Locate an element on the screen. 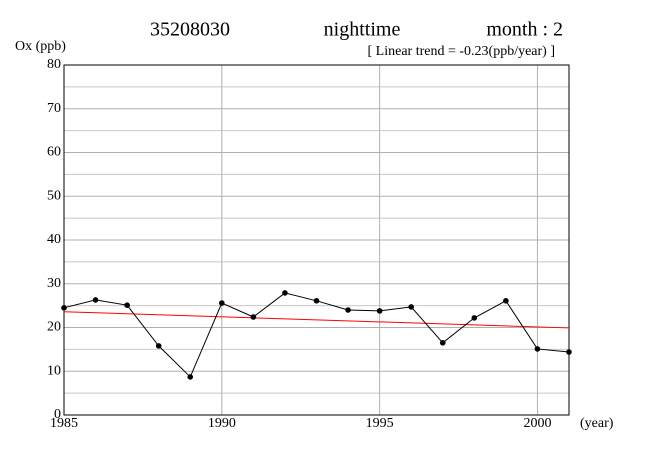 The width and height of the screenshot is (650, 459). station-id: 35208030 is located at coordinates (190, 30).